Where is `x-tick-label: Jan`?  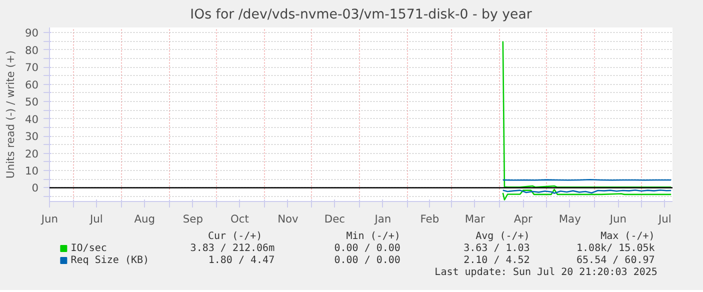
x-tick-label: Jan is located at coordinates (383, 219).